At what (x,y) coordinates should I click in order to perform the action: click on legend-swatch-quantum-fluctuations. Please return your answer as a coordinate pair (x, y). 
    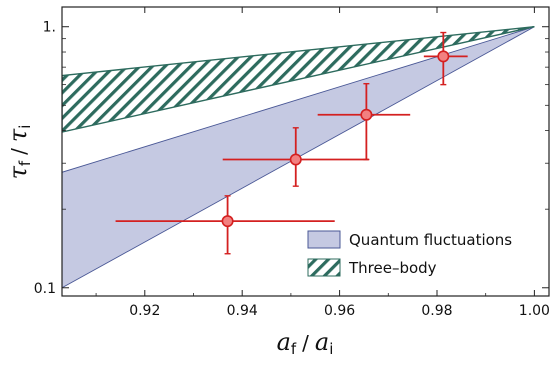
    Looking at the image, I should click on (324, 239).